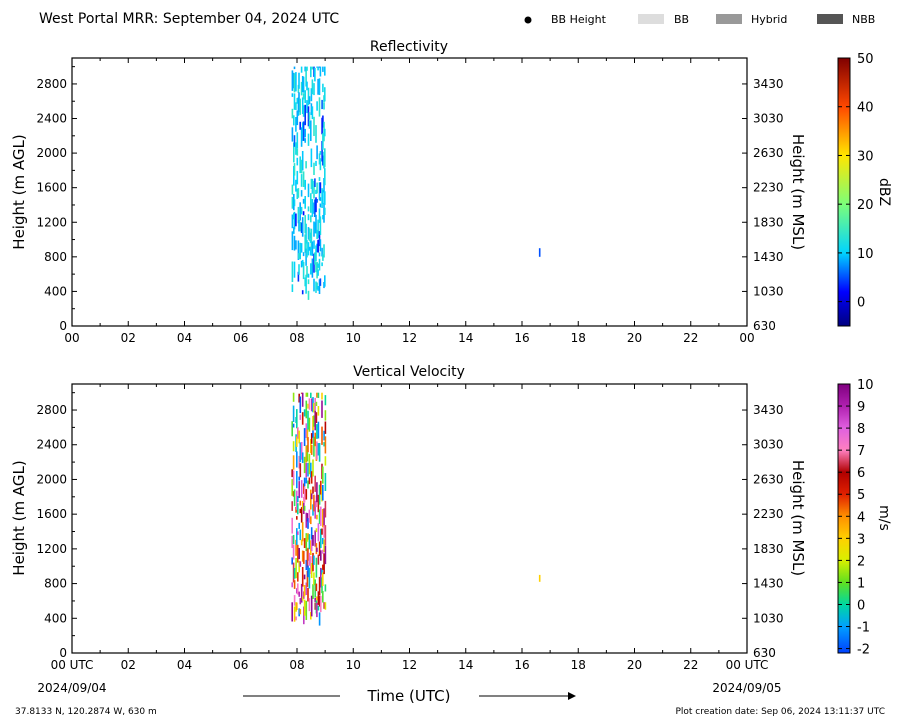 Image resolution: width=900 pixels, height=725 pixels. Describe the element at coordinates (51, 119) in the screenshot. I see `y-tick-label: 2400` at that location.